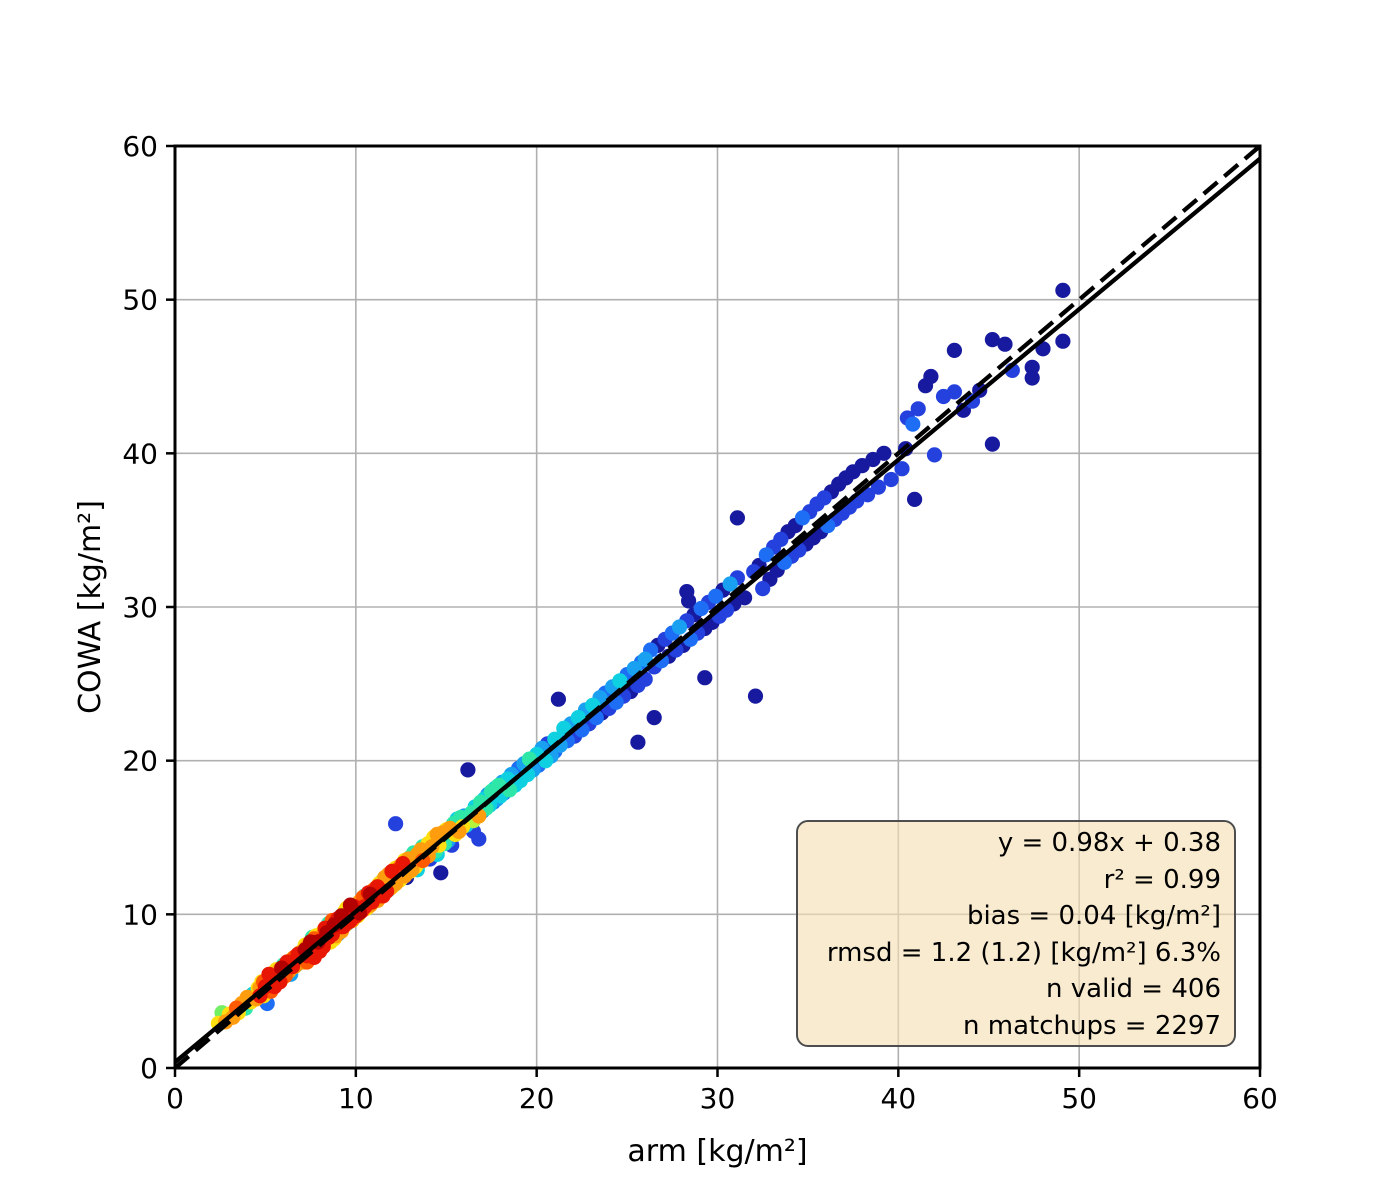  Describe the element at coordinates (899, 1098) in the screenshot. I see `x-tick-label: 40` at that location.